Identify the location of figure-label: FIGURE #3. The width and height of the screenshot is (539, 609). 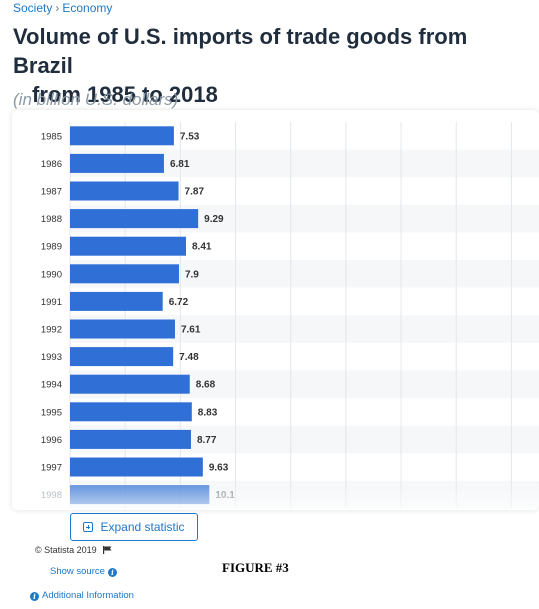
(255, 567).